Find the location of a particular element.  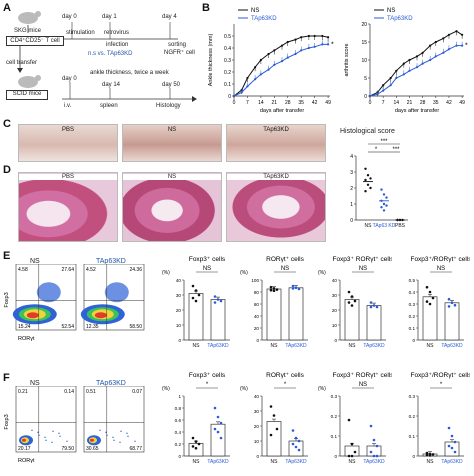

series-line-TAp63KD is located at coordinates (416, 71).